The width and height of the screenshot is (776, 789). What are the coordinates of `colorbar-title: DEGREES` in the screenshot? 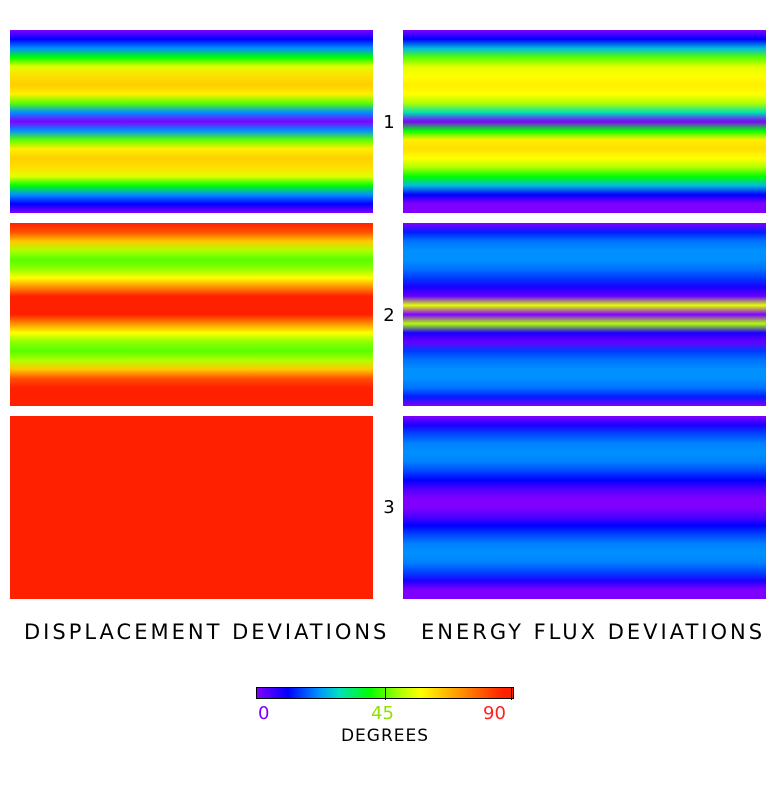 It's located at (385, 736).